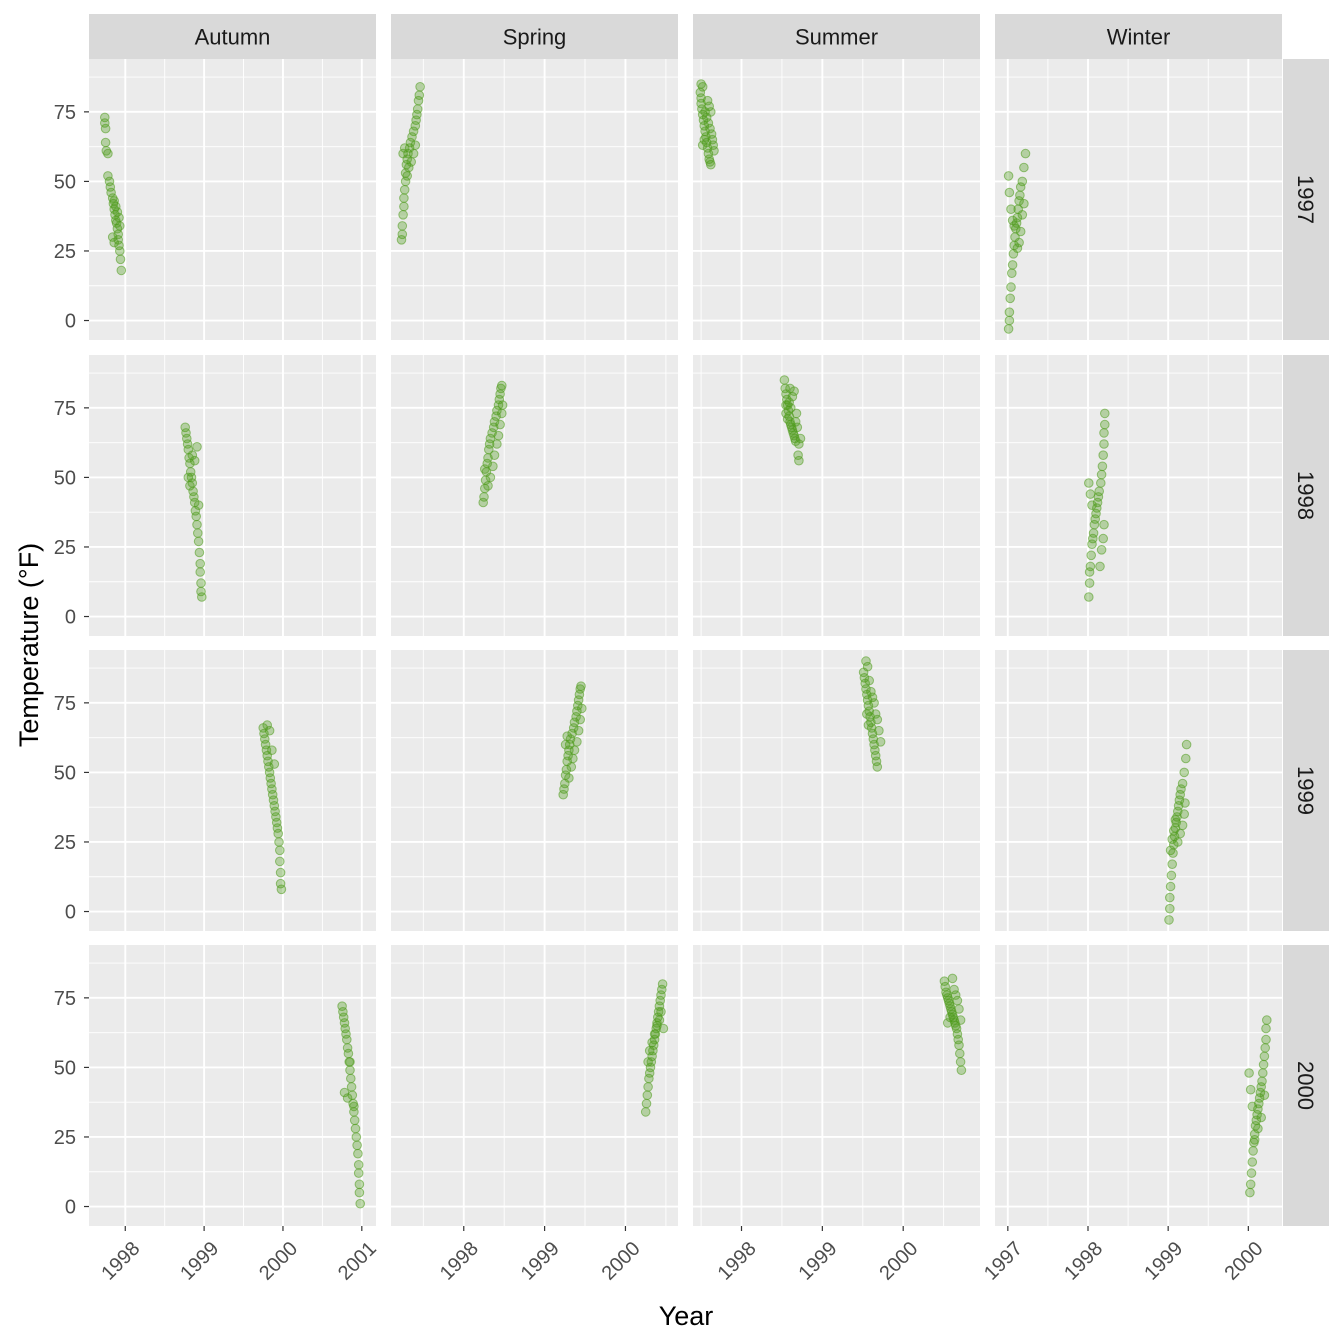 This screenshot has width=1344, height=1344. I want to click on row-strip: 1998, so click(1306, 495).